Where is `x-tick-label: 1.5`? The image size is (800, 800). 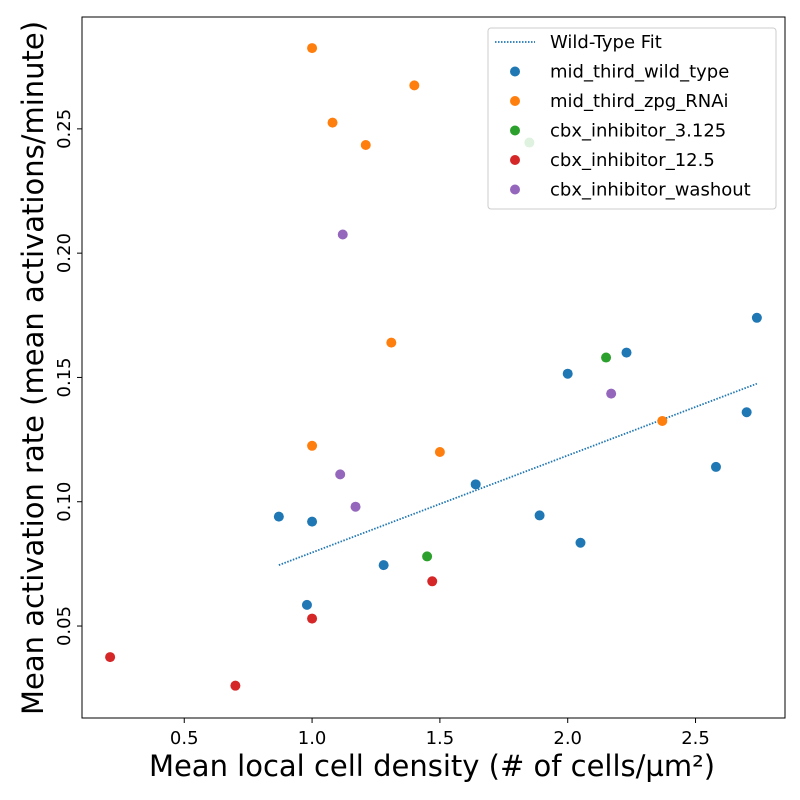
x-tick-label: 1.5 is located at coordinates (440, 738).